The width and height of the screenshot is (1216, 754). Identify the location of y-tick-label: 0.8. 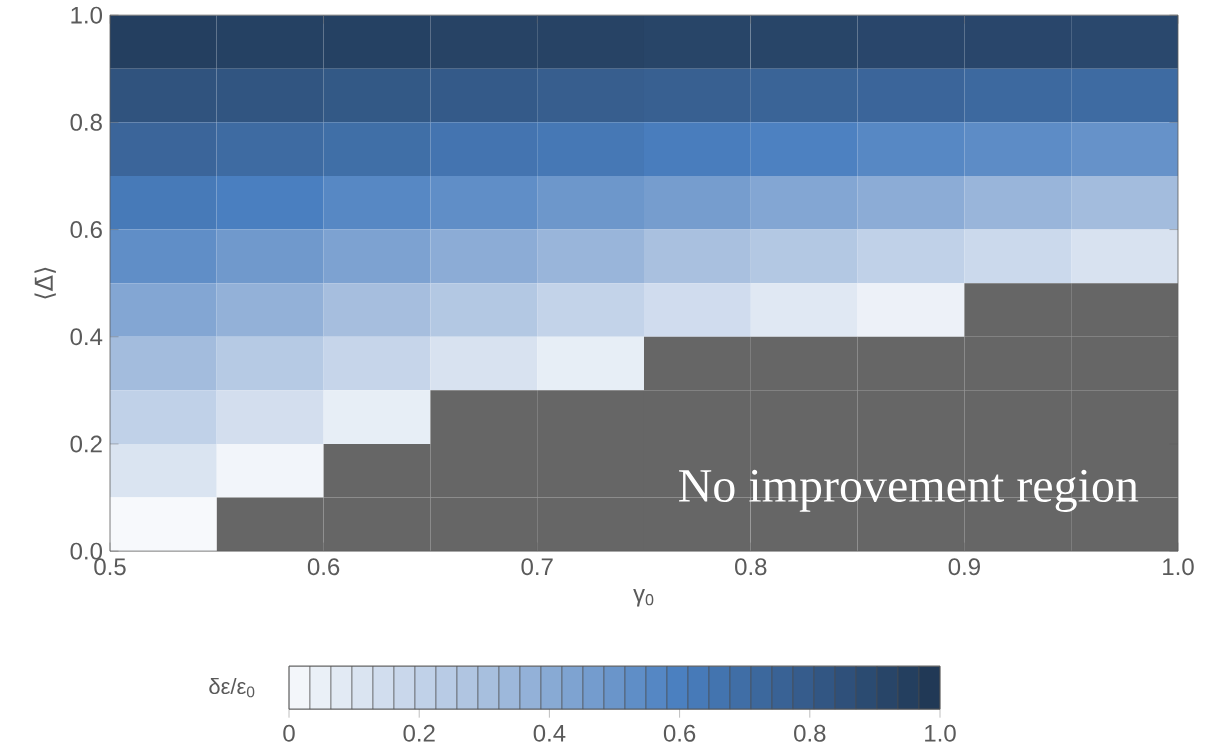
(86, 122).